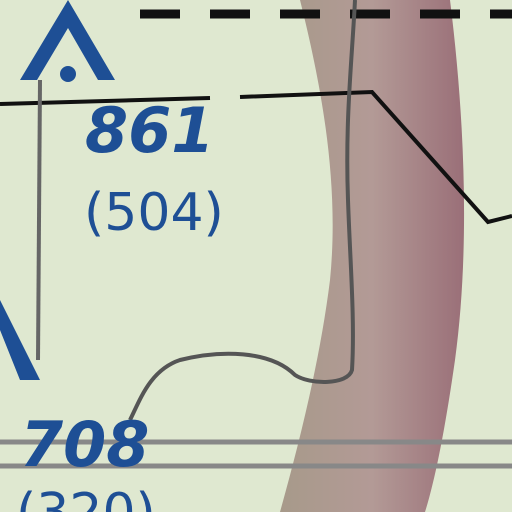 This screenshot has height=512, width=512. What do you see at coordinates (68, 74) in the screenshot?
I see `obstruction-dot` at bounding box center [68, 74].